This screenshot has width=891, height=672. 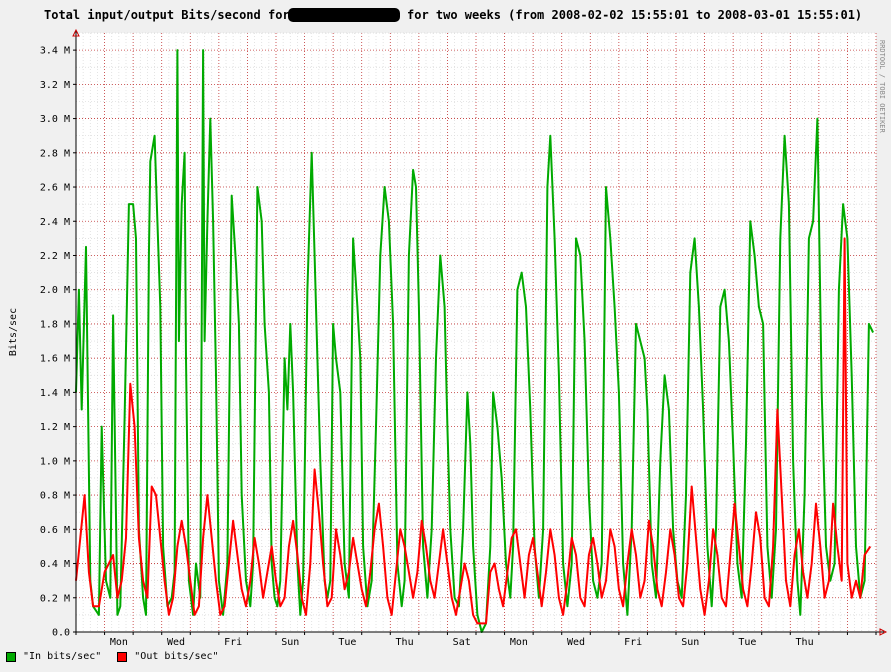 What do you see at coordinates (55, 290) in the screenshot?
I see `y-tick-label: 2.0 M` at bounding box center [55, 290].